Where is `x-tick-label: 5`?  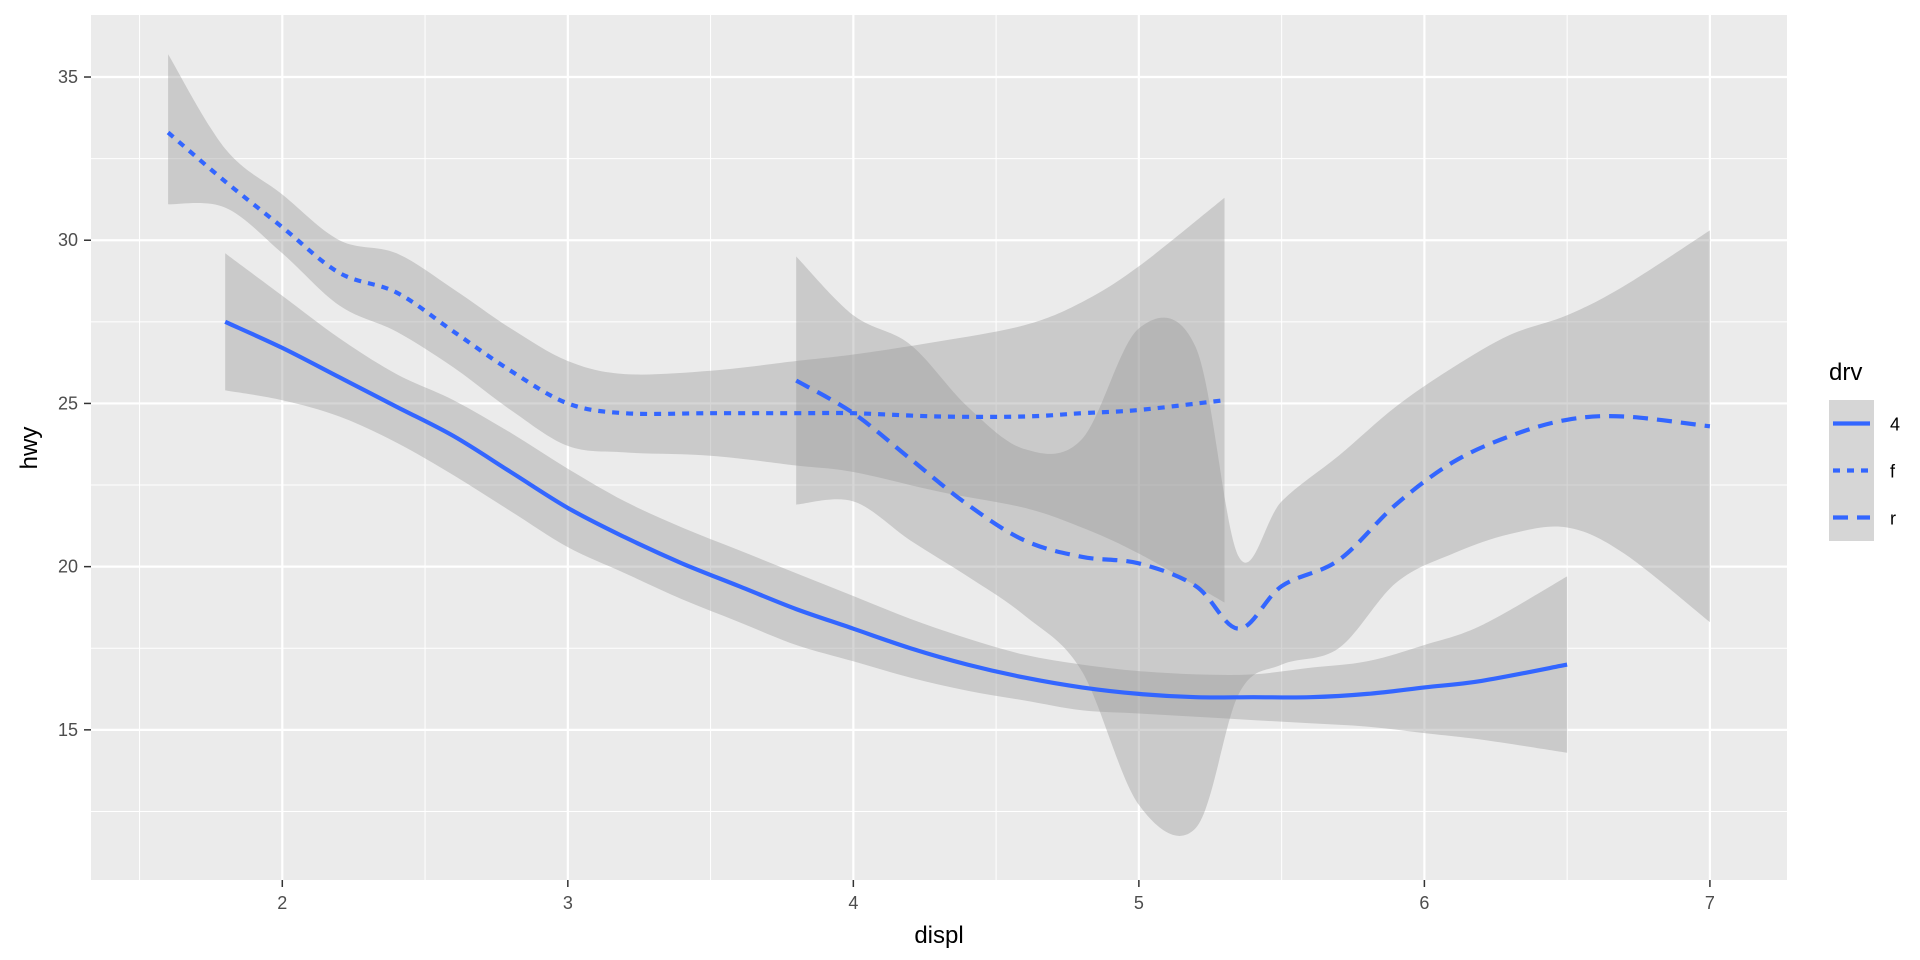
x-tick-label: 5 is located at coordinates (1139, 903).